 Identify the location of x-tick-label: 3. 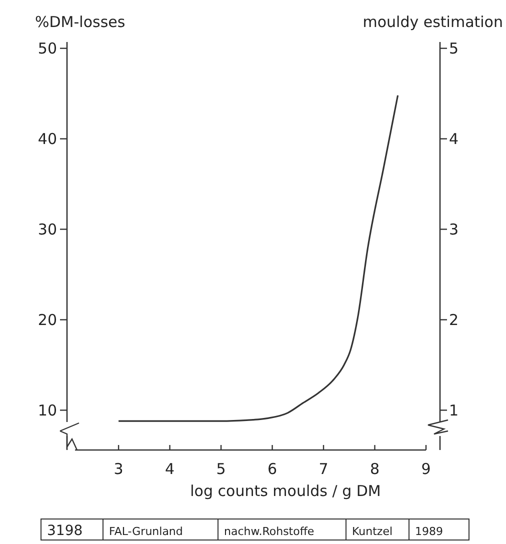
(119, 469).